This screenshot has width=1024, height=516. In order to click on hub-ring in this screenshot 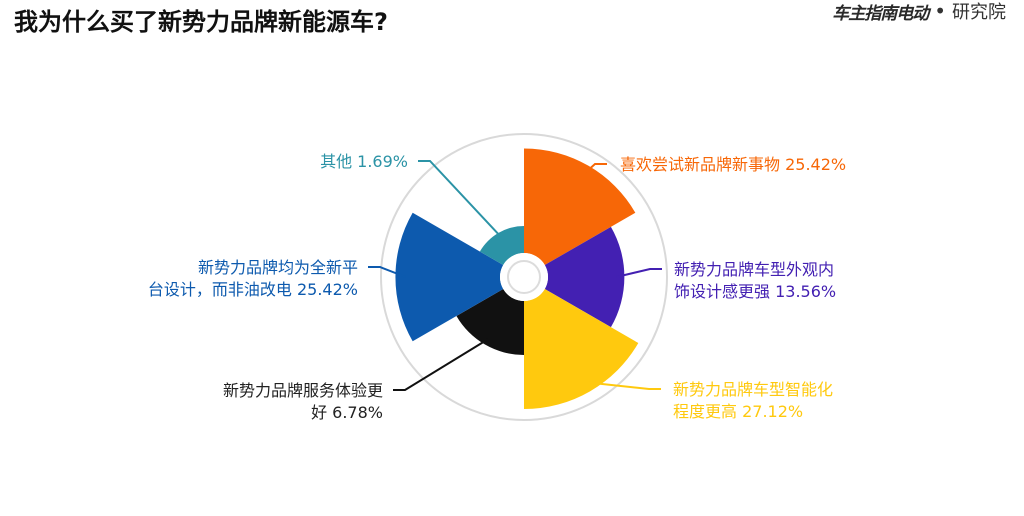, I will do `click(524, 277)`.